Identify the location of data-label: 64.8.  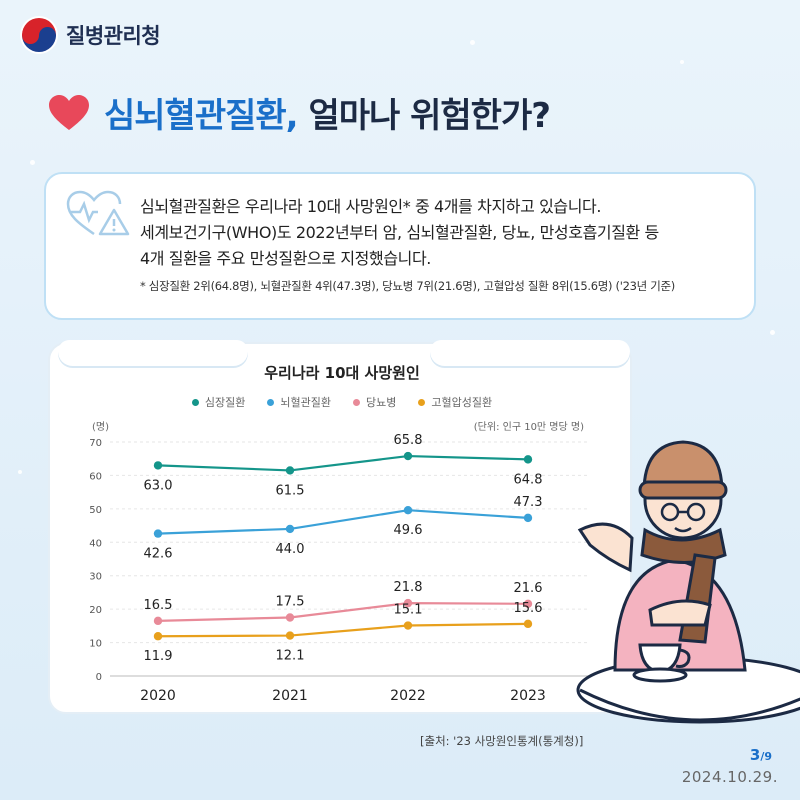
(528, 479).